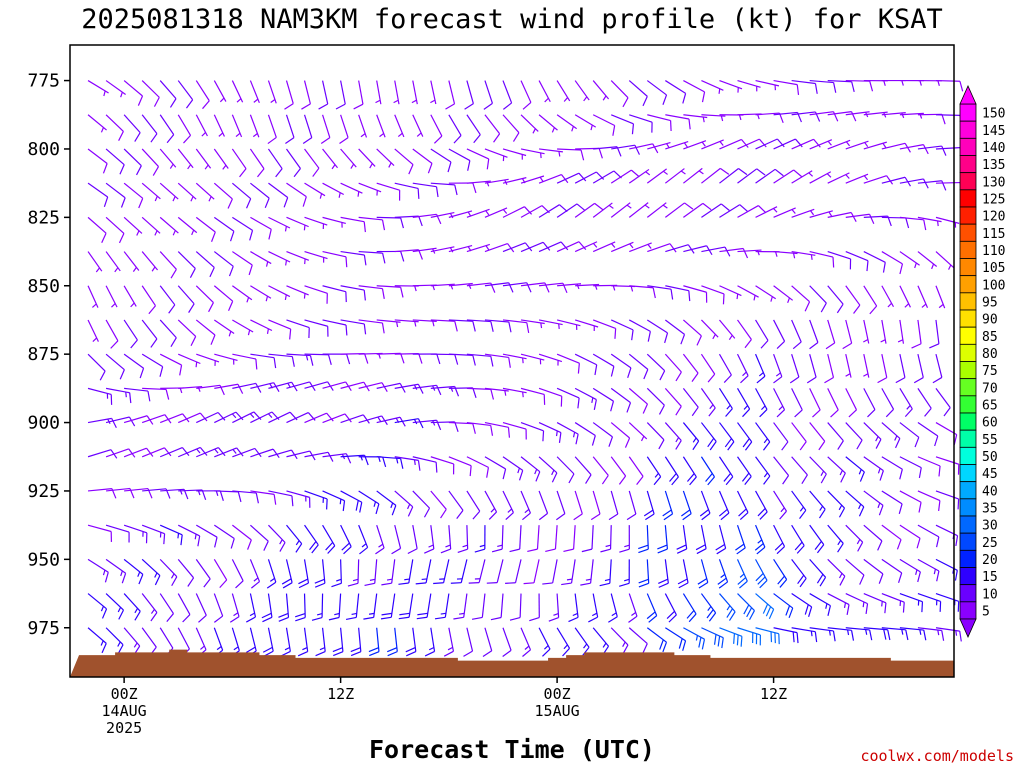 The width and height of the screenshot is (1024, 768). What do you see at coordinates (968, 628) in the screenshot?
I see `colorbar-bottom-triangle` at bounding box center [968, 628].